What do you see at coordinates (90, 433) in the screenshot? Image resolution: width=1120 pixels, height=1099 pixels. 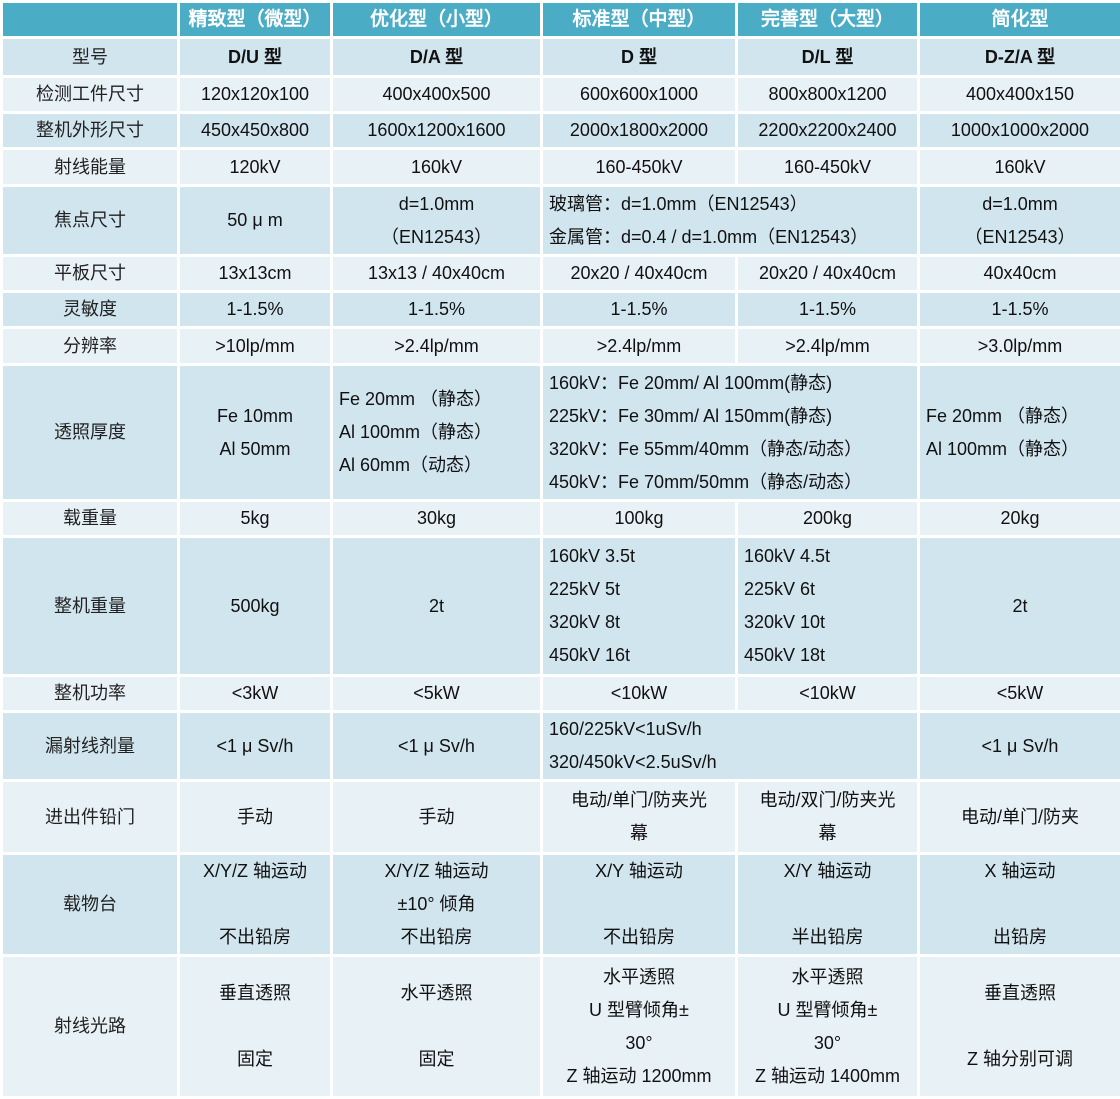 I see `row-label: 透照厚度` at bounding box center [90, 433].